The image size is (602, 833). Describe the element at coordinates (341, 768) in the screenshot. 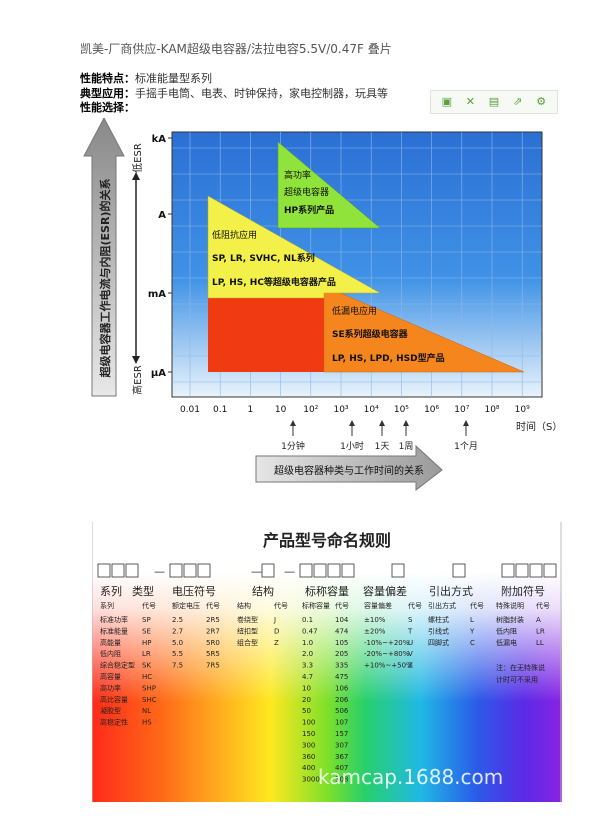

I see `capacity-code: 407` at that location.